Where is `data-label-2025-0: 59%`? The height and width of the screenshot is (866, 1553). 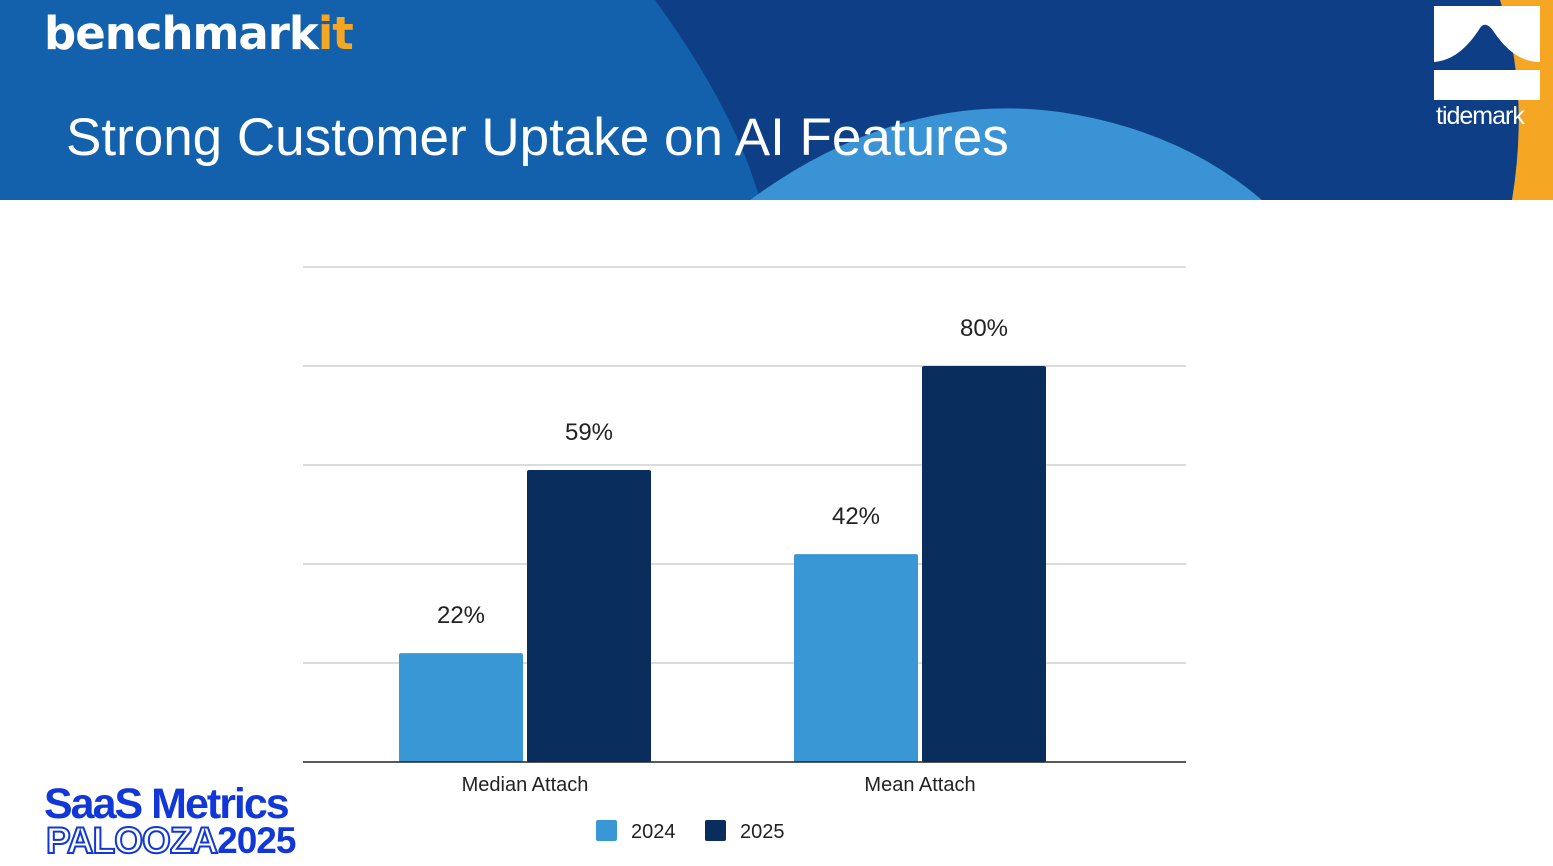 data-label-2025-0: 59% is located at coordinates (589, 432).